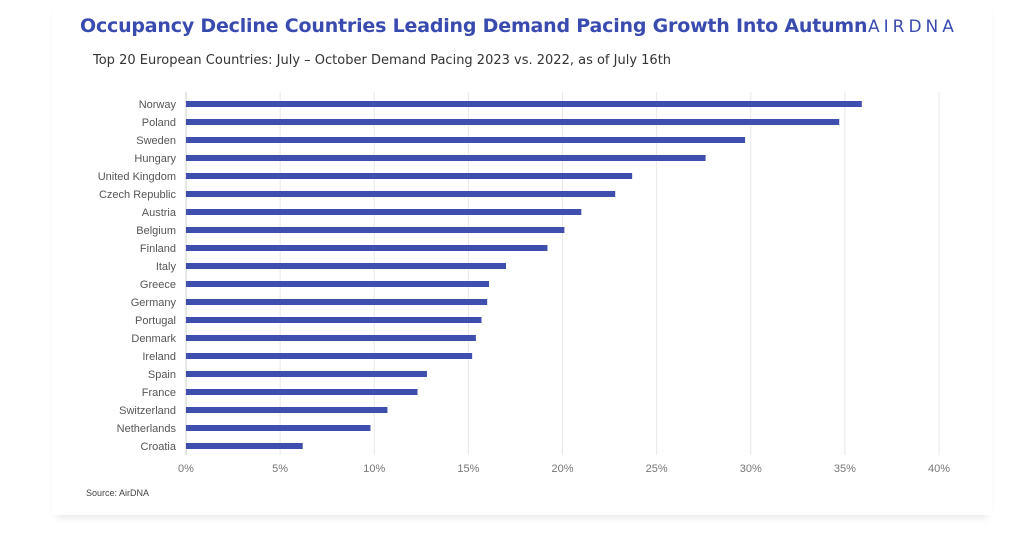  I want to click on x-tick-label: 0%, so click(186, 469).